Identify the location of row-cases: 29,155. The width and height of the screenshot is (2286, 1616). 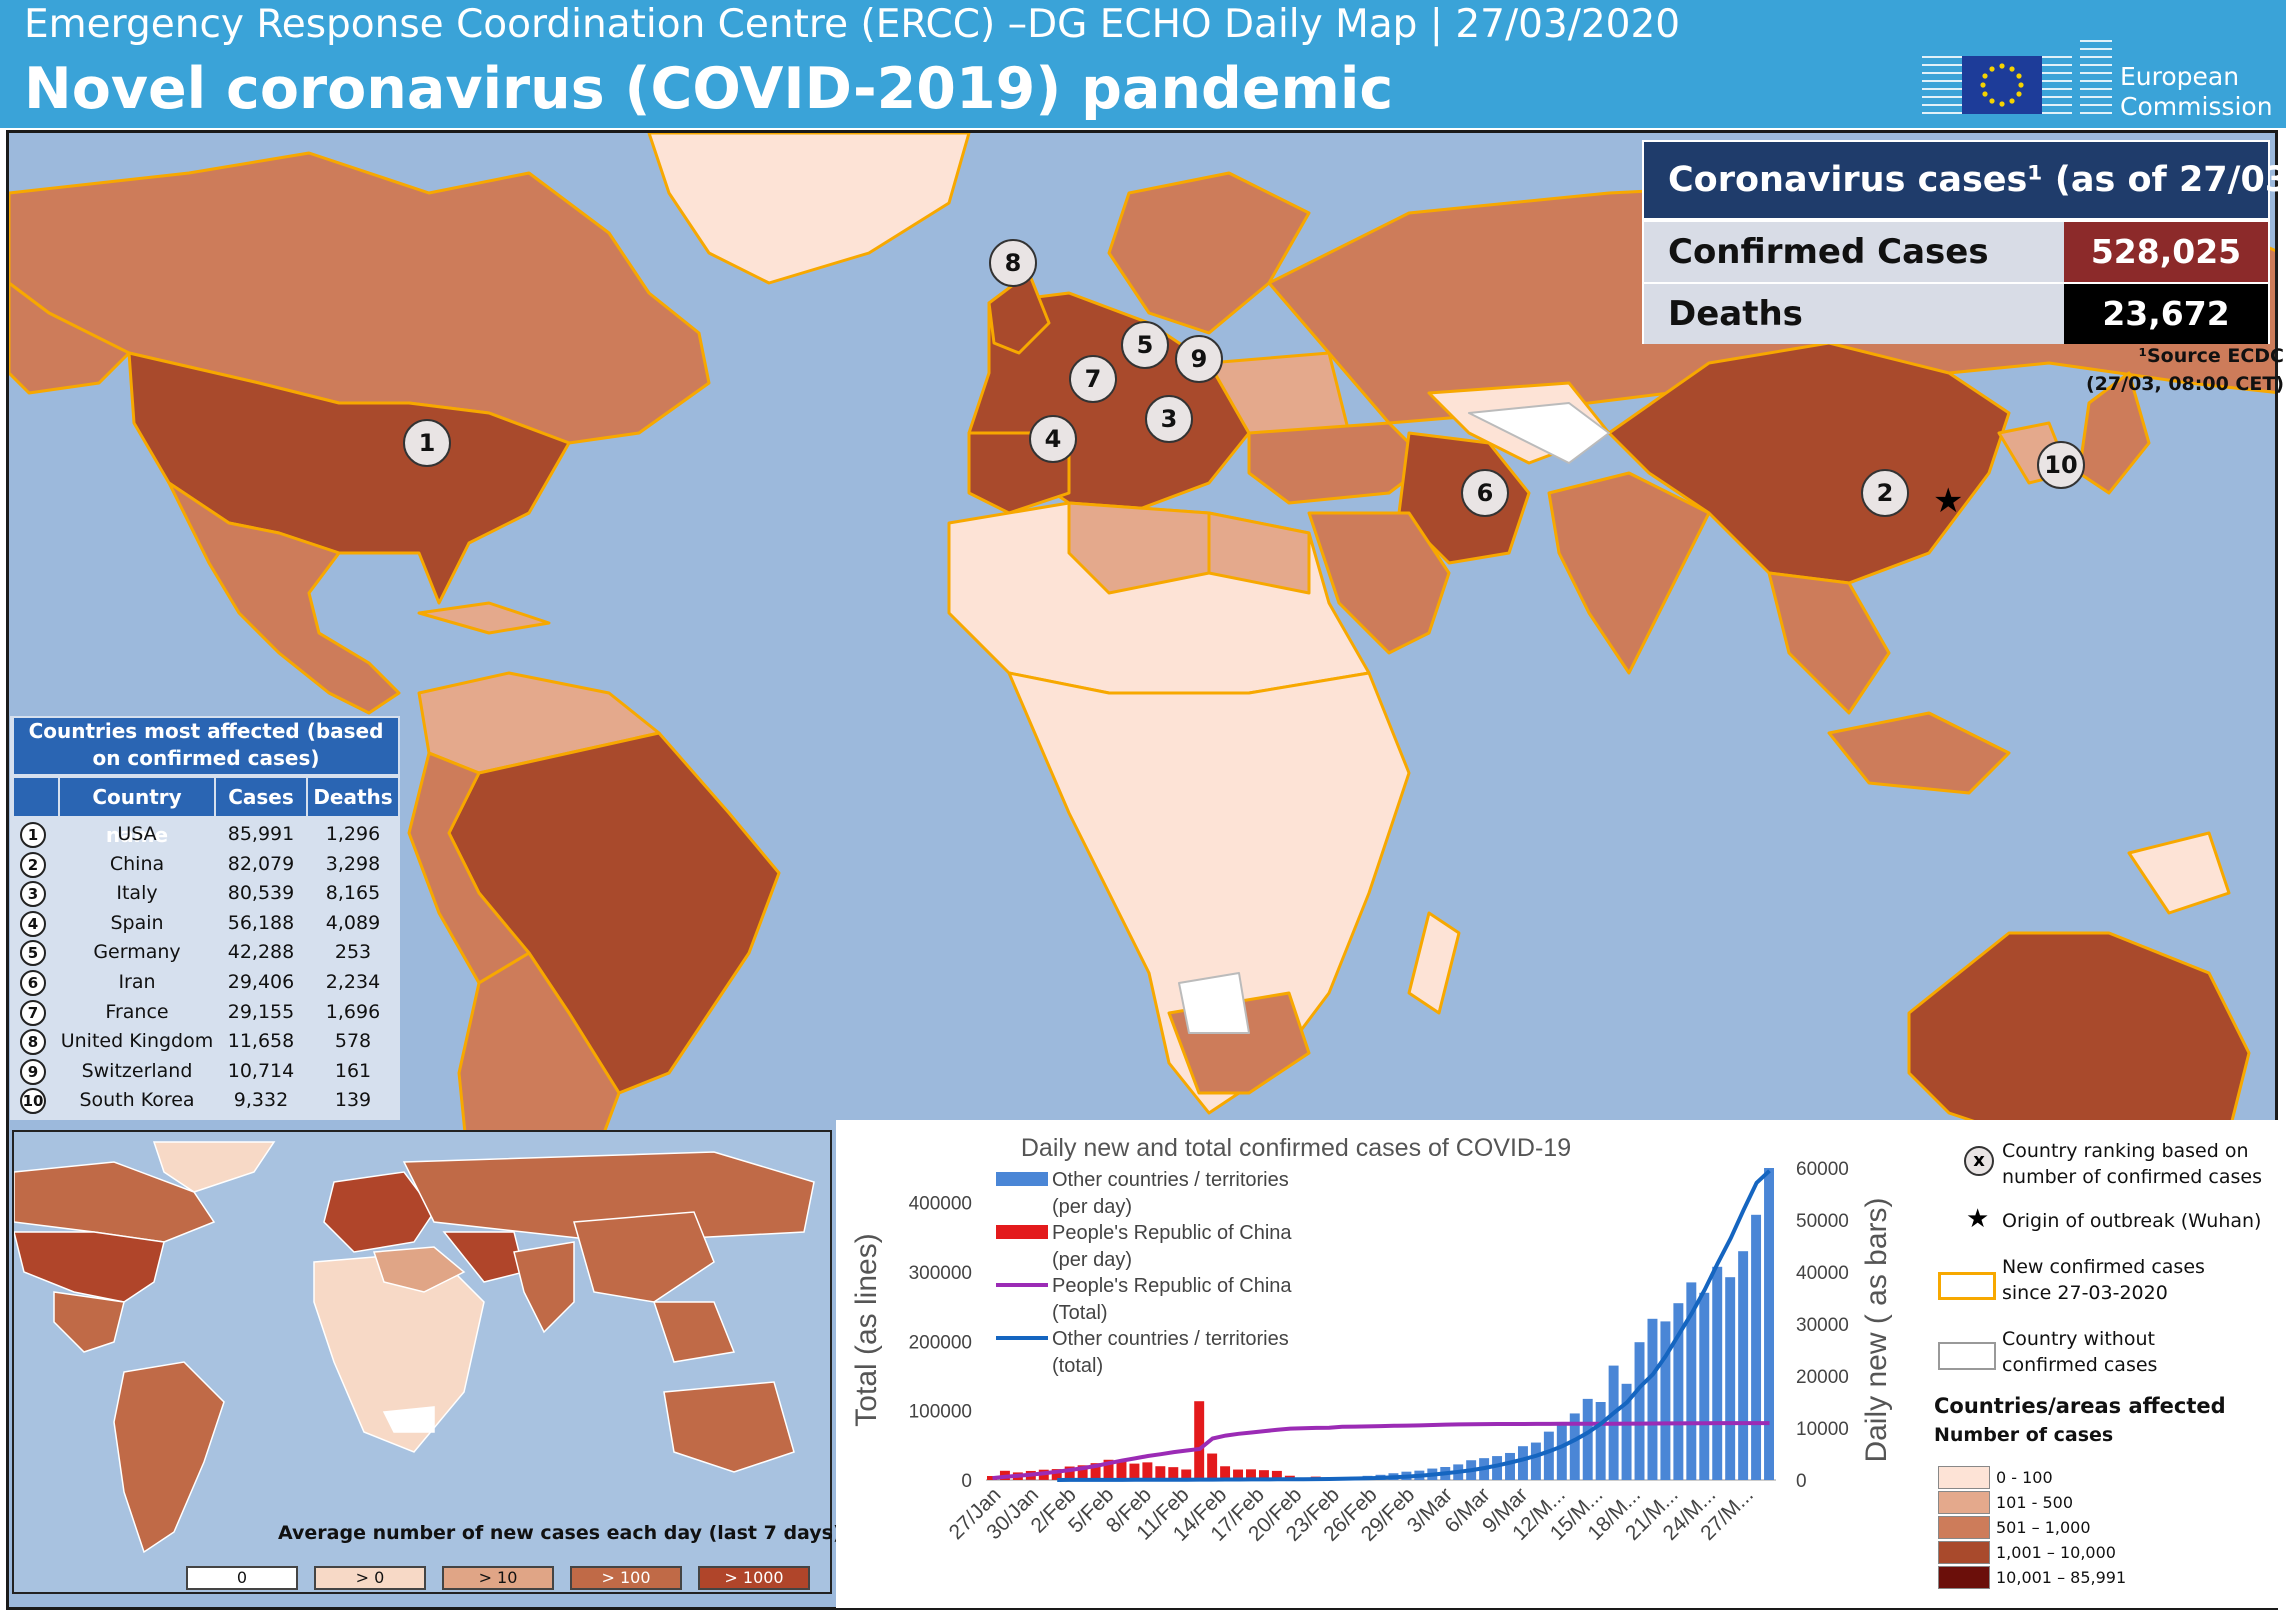
(261, 1011).